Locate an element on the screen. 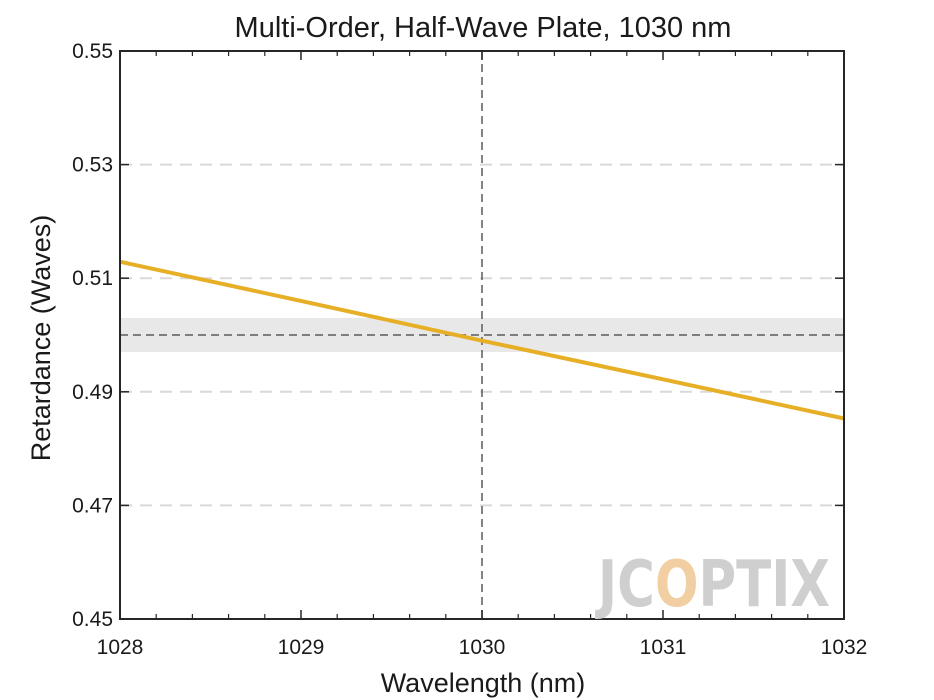  logo-part-0: JC is located at coordinates (625, 585).